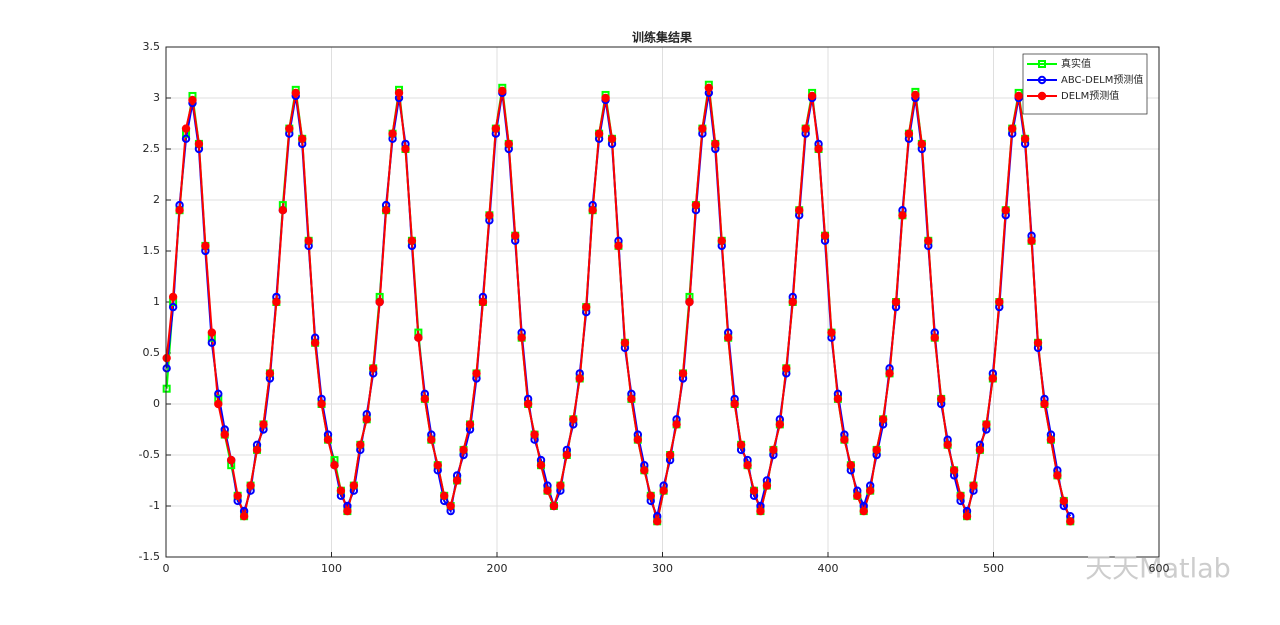 The width and height of the screenshot is (1280, 625). What do you see at coordinates (152, 46) in the screenshot?
I see `y-tick-label: 3.5` at bounding box center [152, 46].